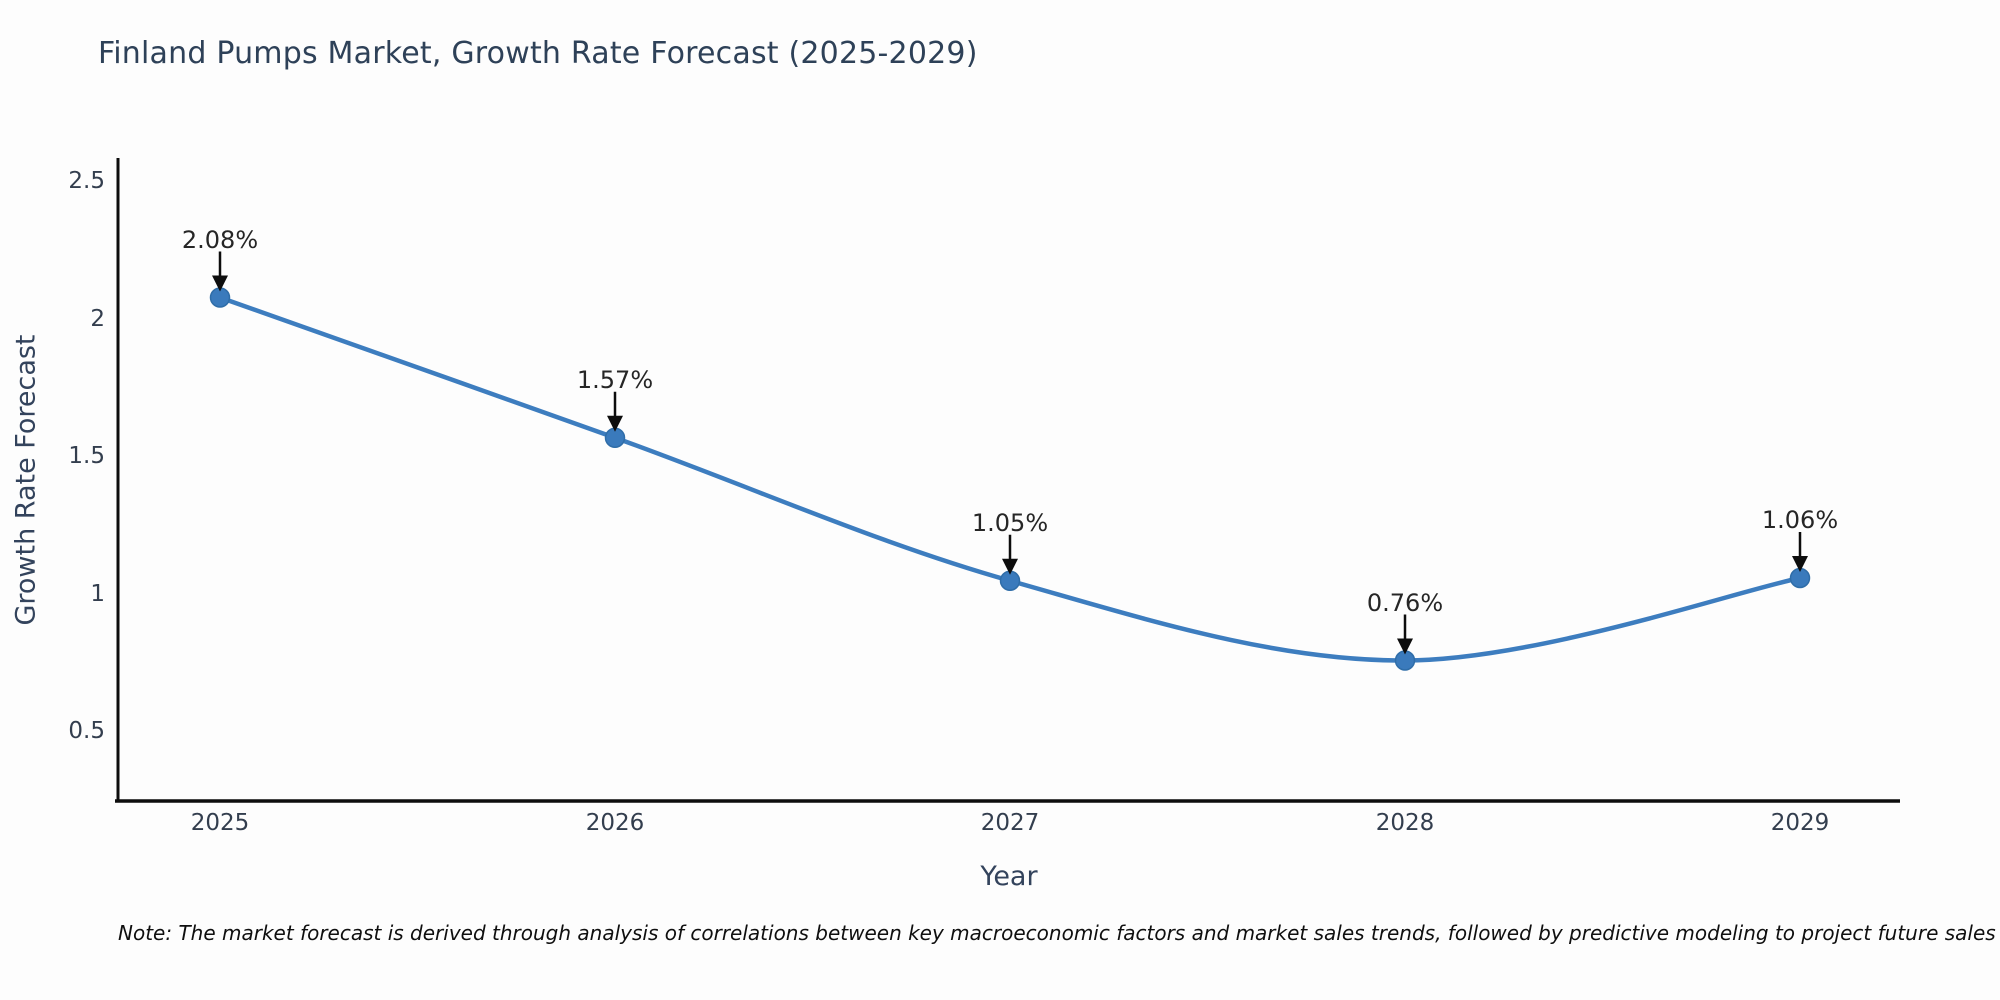 Image resolution: width=2000 pixels, height=1000 pixels. Describe the element at coordinates (220, 239) in the screenshot. I see `point-annotation: 2.08%` at that location.